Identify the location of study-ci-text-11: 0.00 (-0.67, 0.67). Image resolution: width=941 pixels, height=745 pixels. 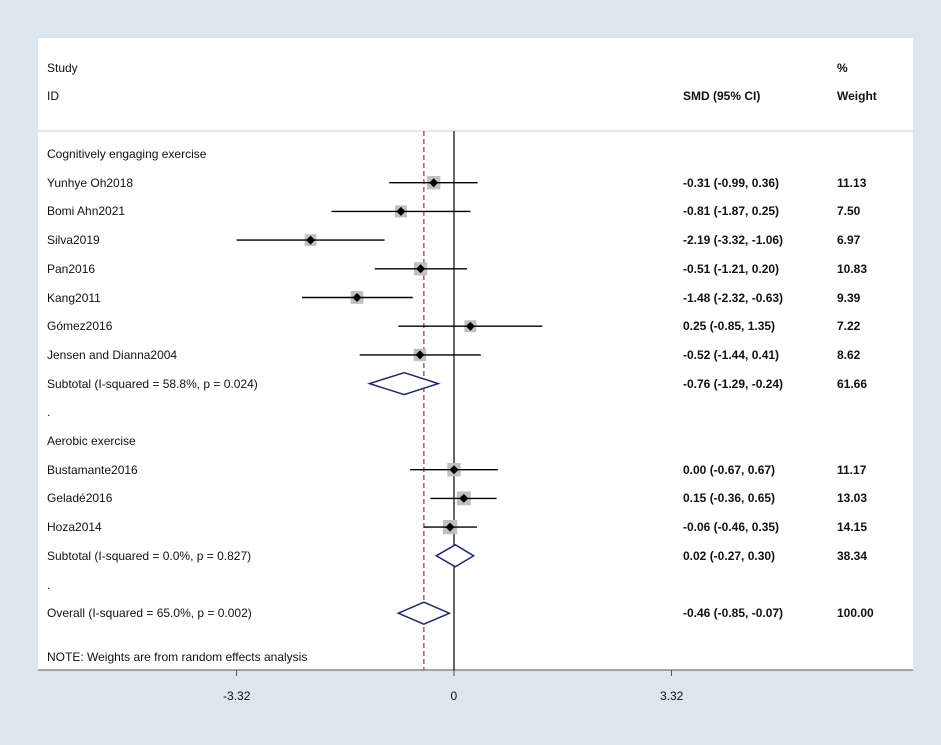
(729, 469).